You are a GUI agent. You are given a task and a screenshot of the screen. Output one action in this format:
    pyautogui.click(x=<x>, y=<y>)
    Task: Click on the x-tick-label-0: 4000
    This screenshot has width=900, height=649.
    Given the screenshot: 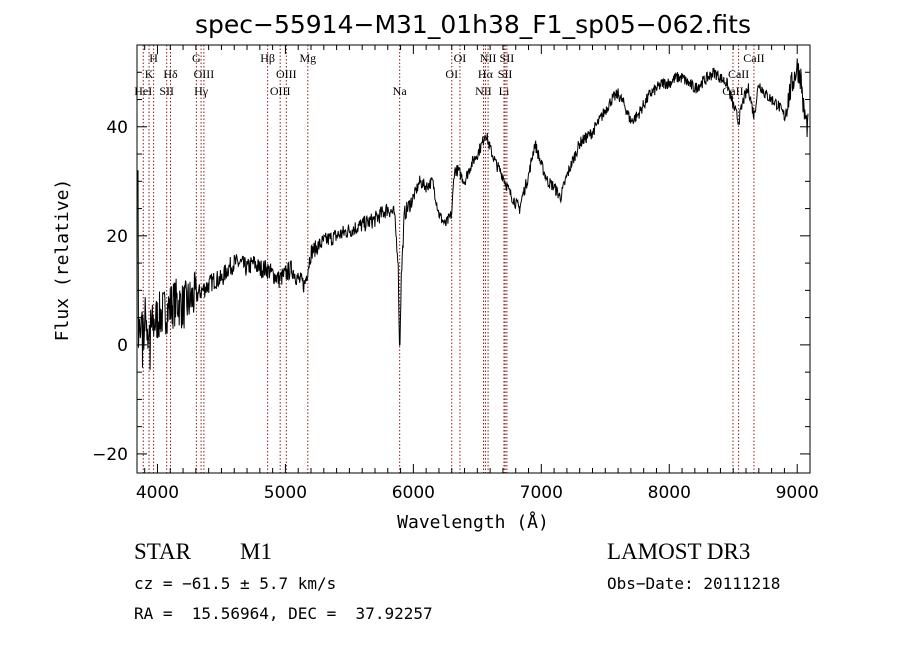 What is the action you would take?
    pyautogui.click(x=157, y=493)
    